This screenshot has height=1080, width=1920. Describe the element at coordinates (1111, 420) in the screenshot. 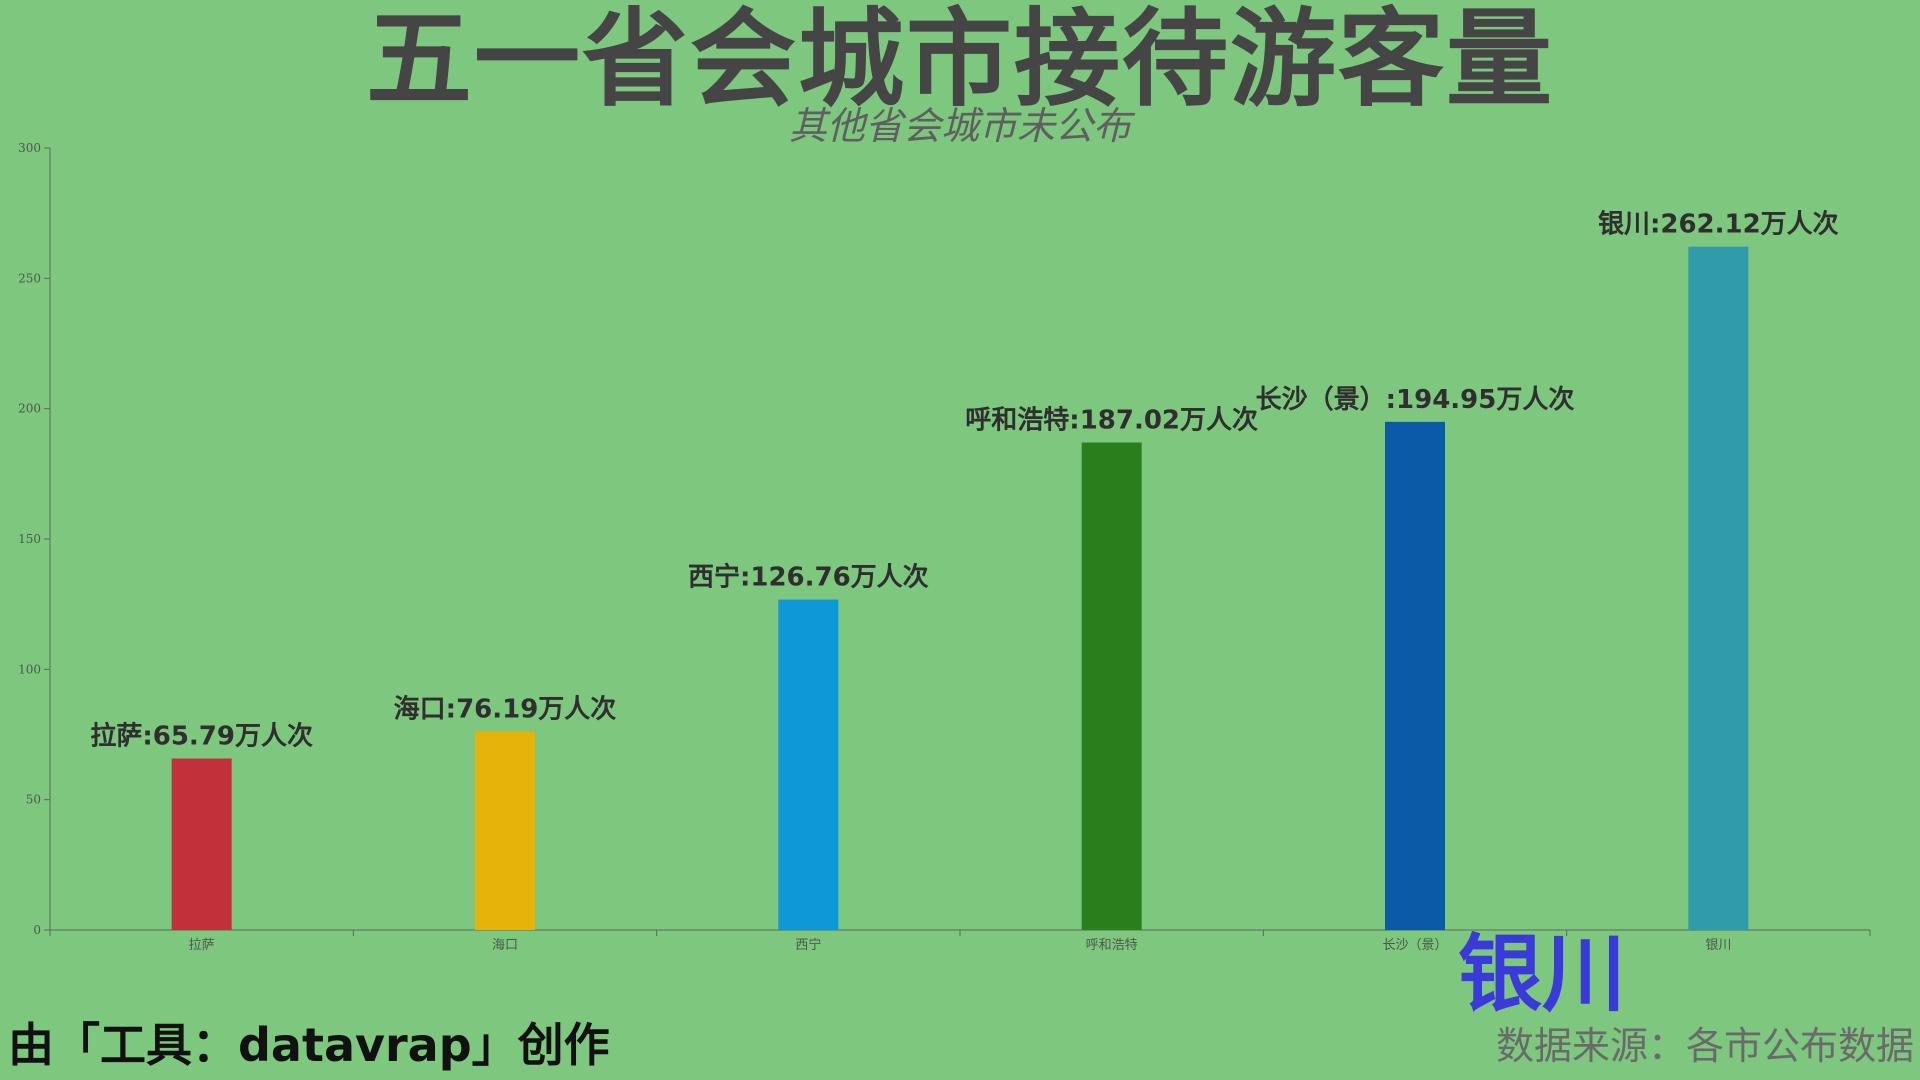

I see `bar-data-label: 呼和浩特:187.02万人次` at that location.